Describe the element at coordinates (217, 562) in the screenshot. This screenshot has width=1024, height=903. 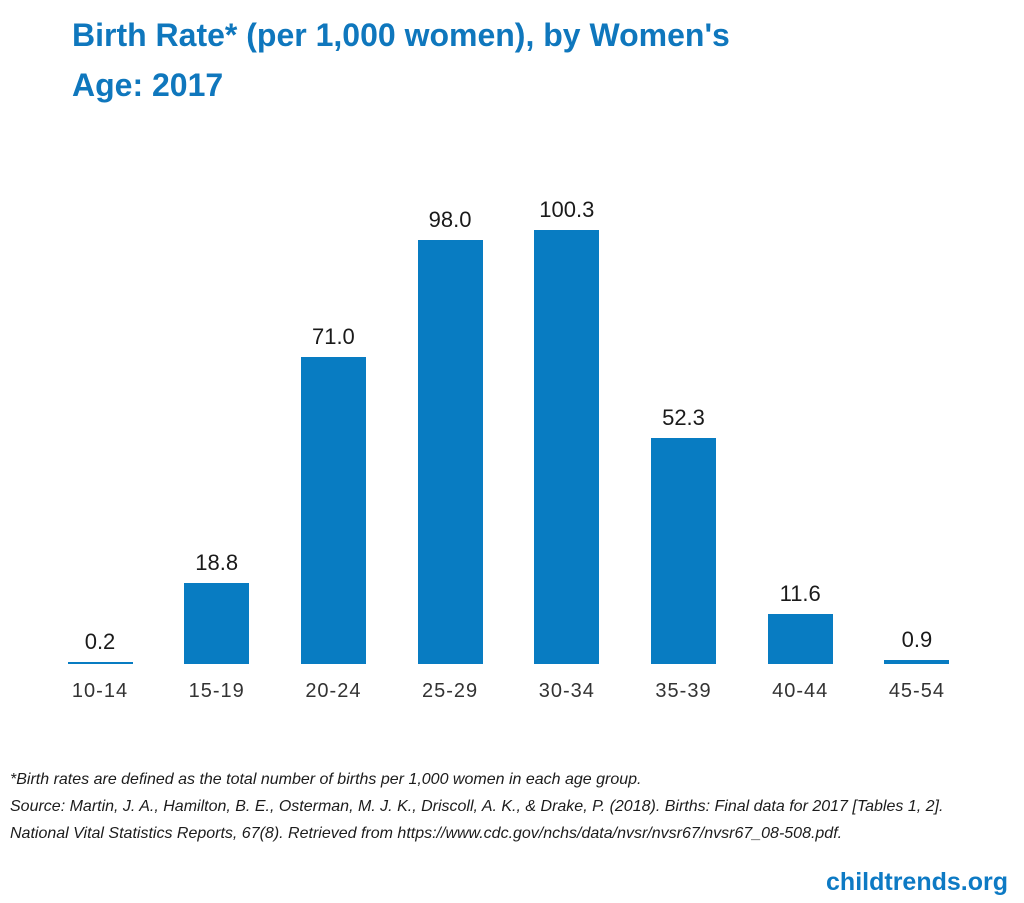
I see `bar-value-label: 18.8` at that location.